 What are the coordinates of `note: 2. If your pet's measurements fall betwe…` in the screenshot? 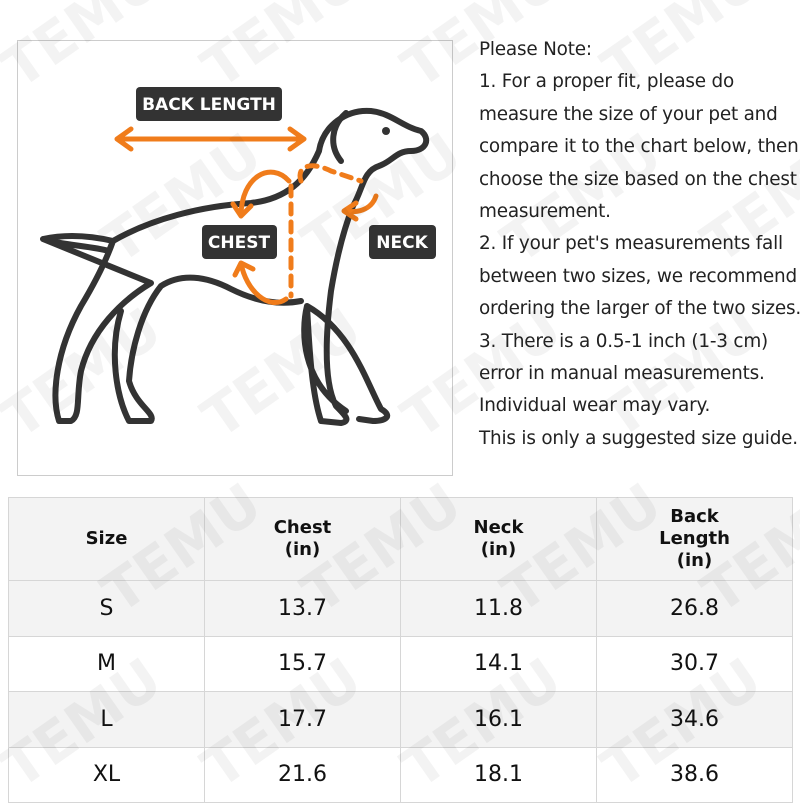 It's located at (639, 276).